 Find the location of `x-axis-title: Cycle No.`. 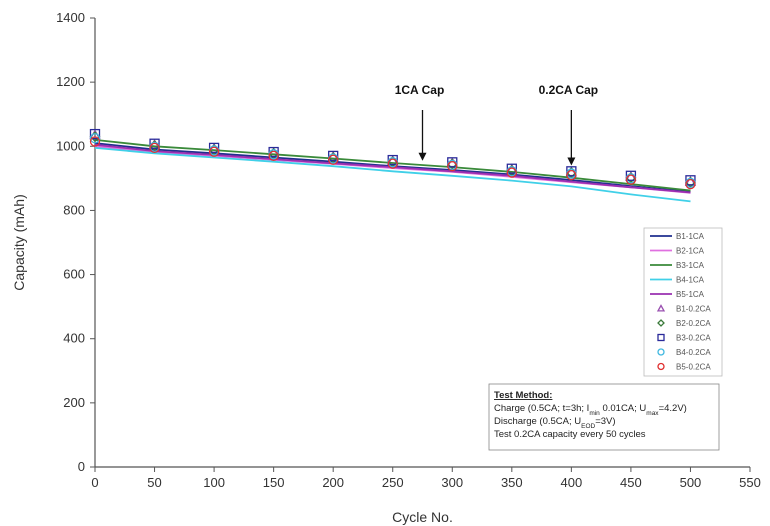

x-axis-title: Cycle No. is located at coordinates (422, 517).